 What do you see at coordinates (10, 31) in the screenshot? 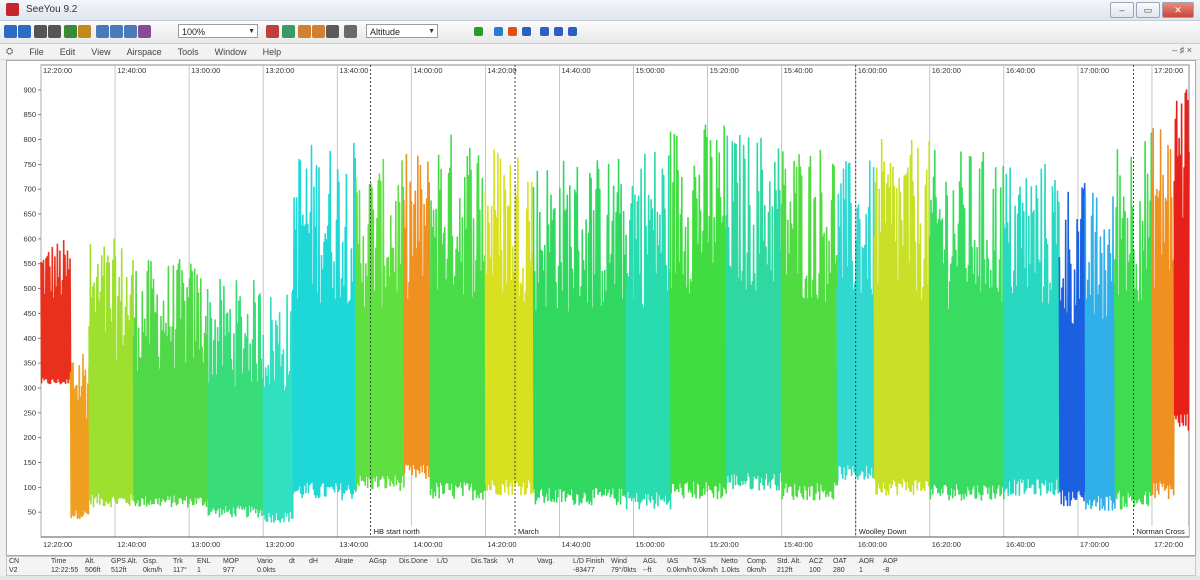
I see `open-icon` at bounding box center [10, 31].